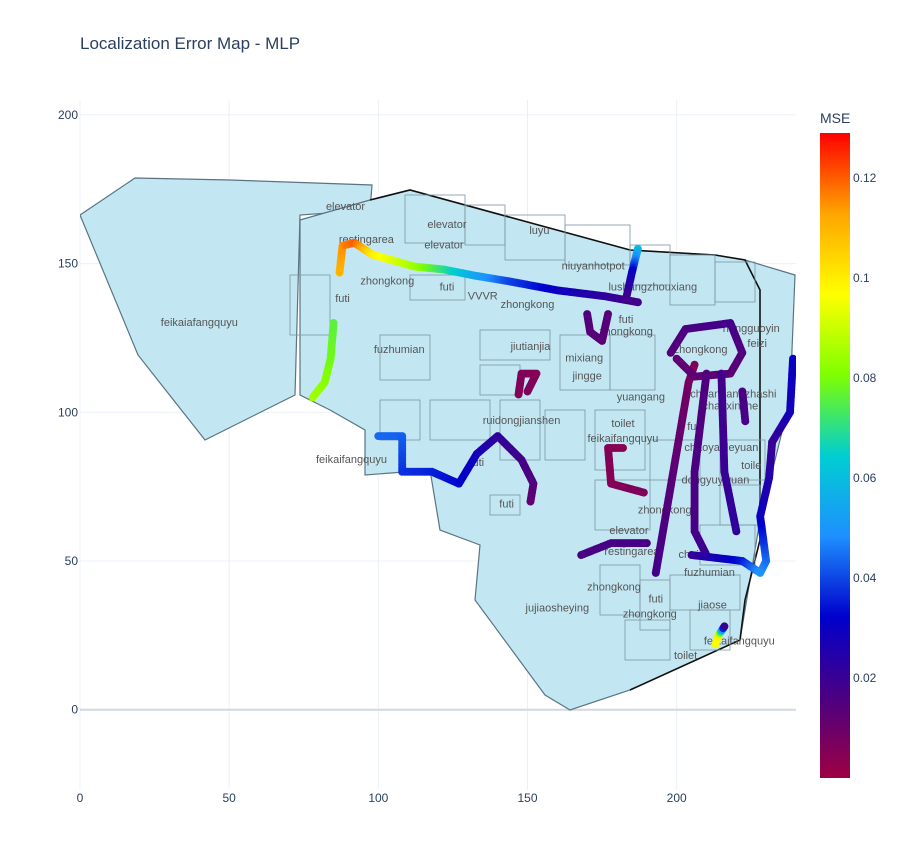 This screenshot has width=900, height=867. Describe the element at coordinates (229, 798) in the screenshot. I see `x-tick-label: 50` at that location.